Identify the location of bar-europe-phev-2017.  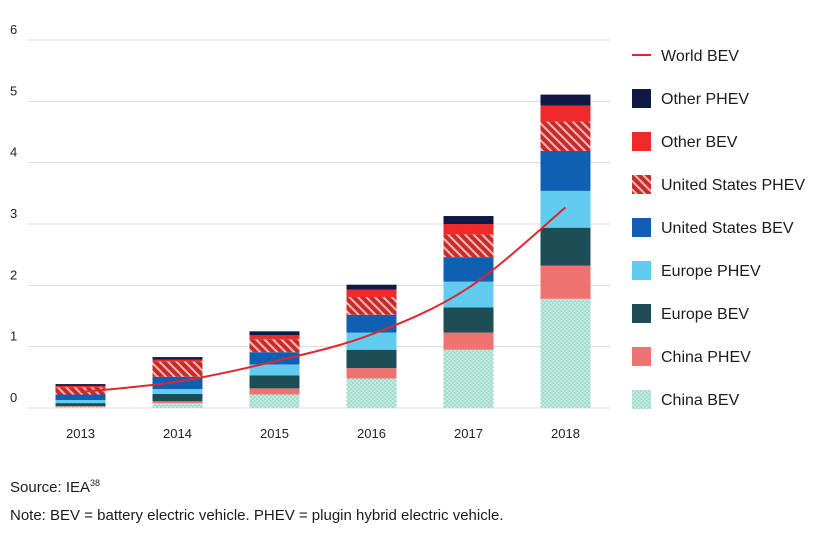
(468, 294).